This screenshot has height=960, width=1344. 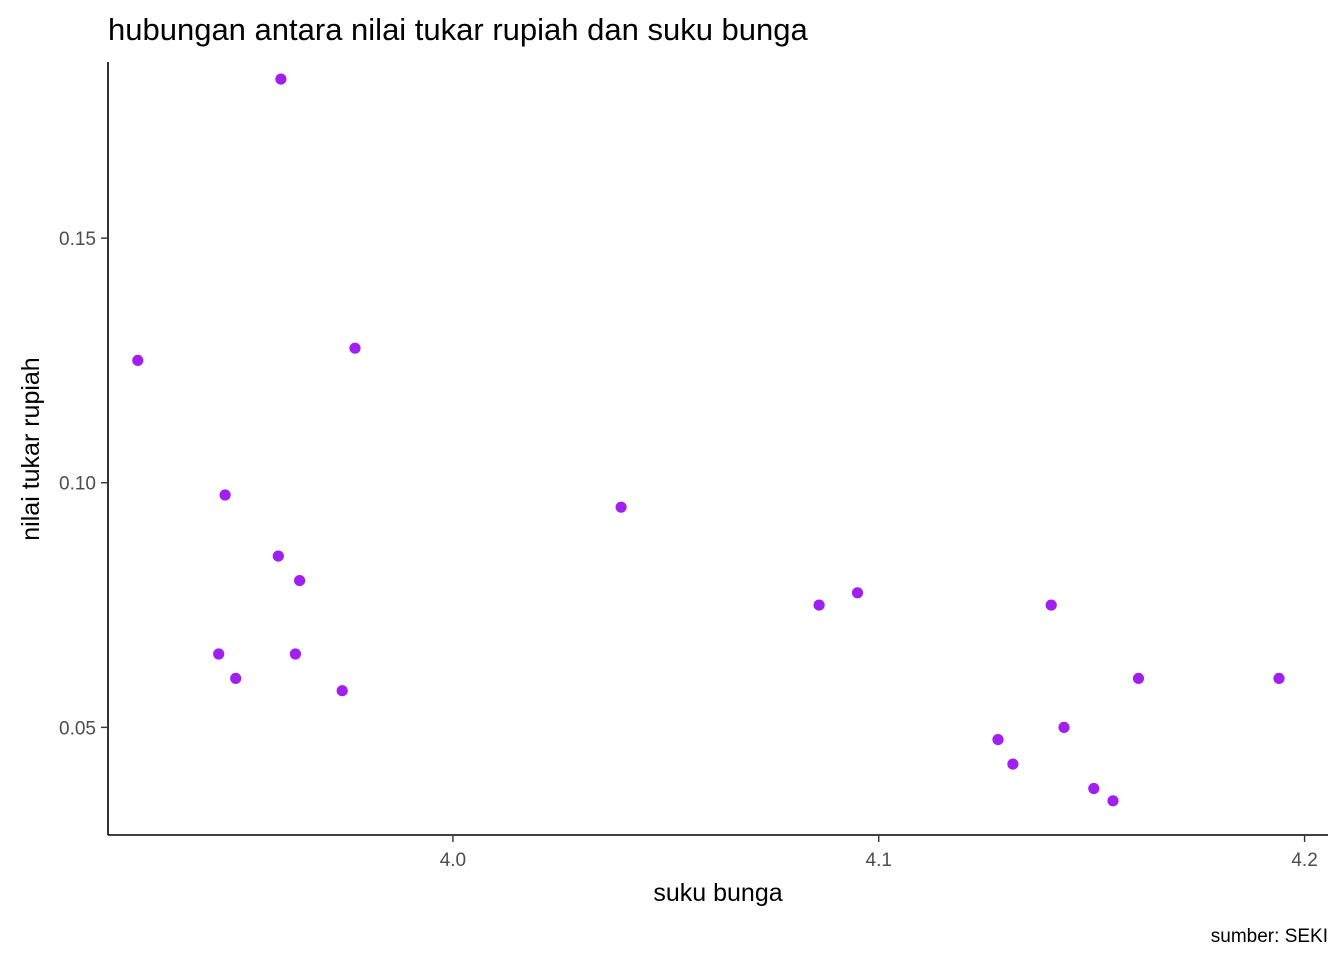 What do you see at coordinates (717, 893) in the screenshot?
I see `x-axis-title: suku bunga` at bounding box center [717, 893].